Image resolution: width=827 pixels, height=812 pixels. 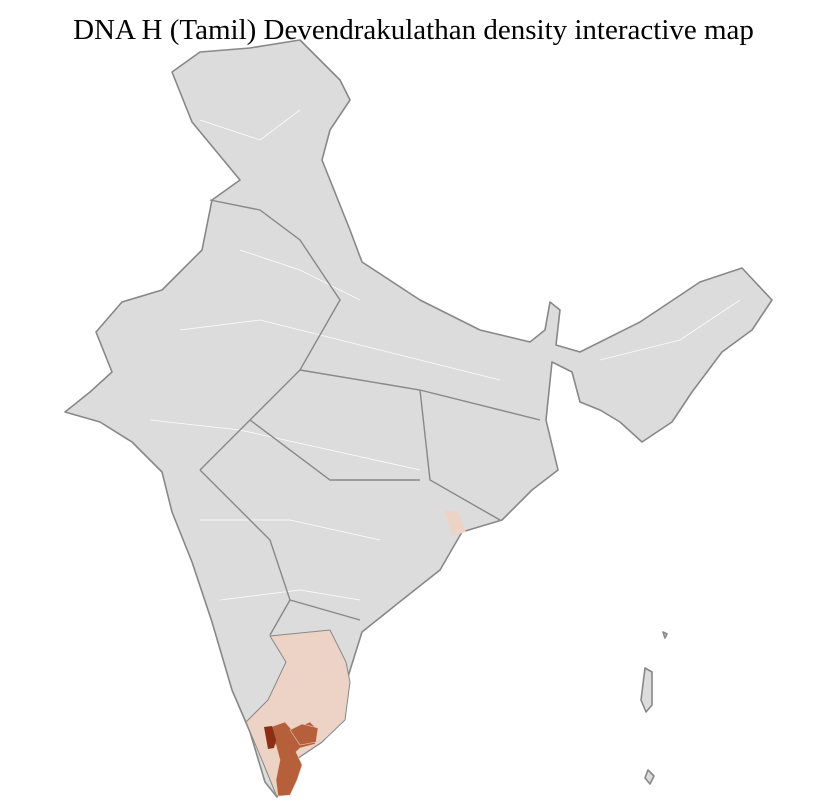 I want to click on lakshadweep-islands, so click(x=665, y=635).